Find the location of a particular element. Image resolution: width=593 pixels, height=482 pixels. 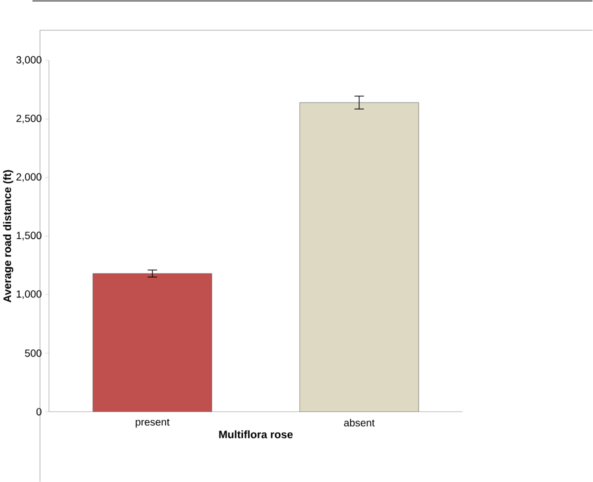

y-axis-title: Average road distance (ft) is located at coordinates (8, 236).